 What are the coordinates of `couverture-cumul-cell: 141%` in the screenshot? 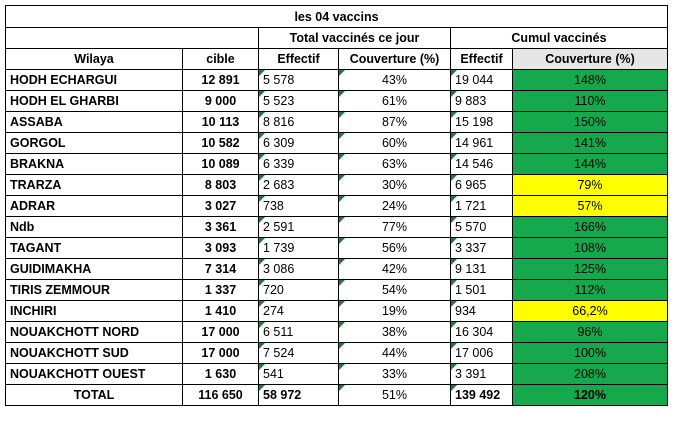 It's located at (590, 143).